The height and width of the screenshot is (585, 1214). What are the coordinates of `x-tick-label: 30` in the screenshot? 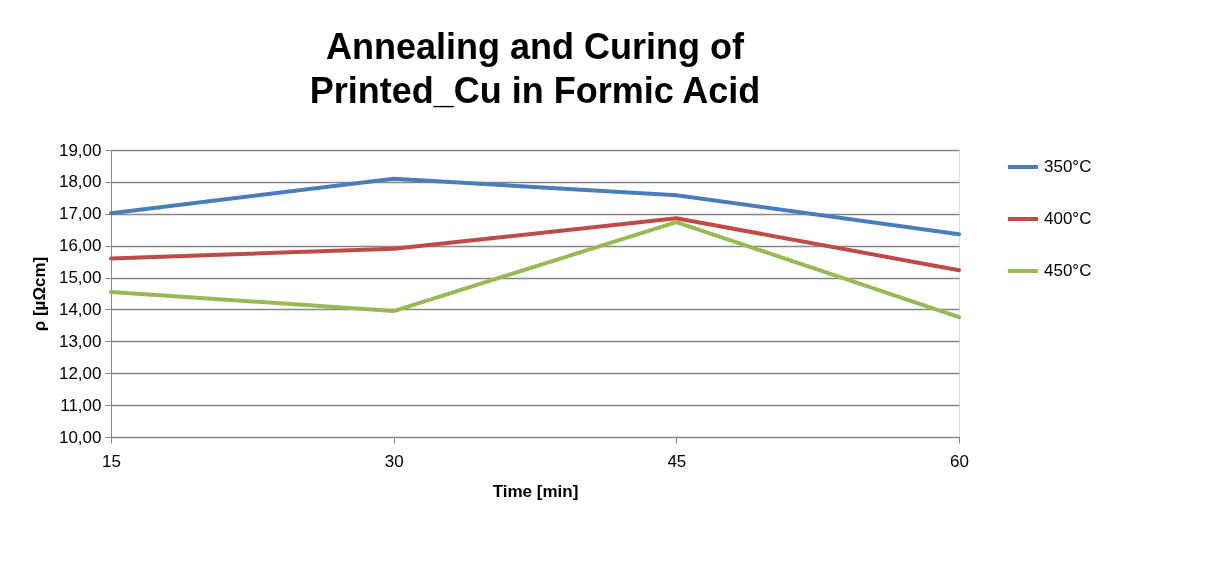 It's located at (394, 461).